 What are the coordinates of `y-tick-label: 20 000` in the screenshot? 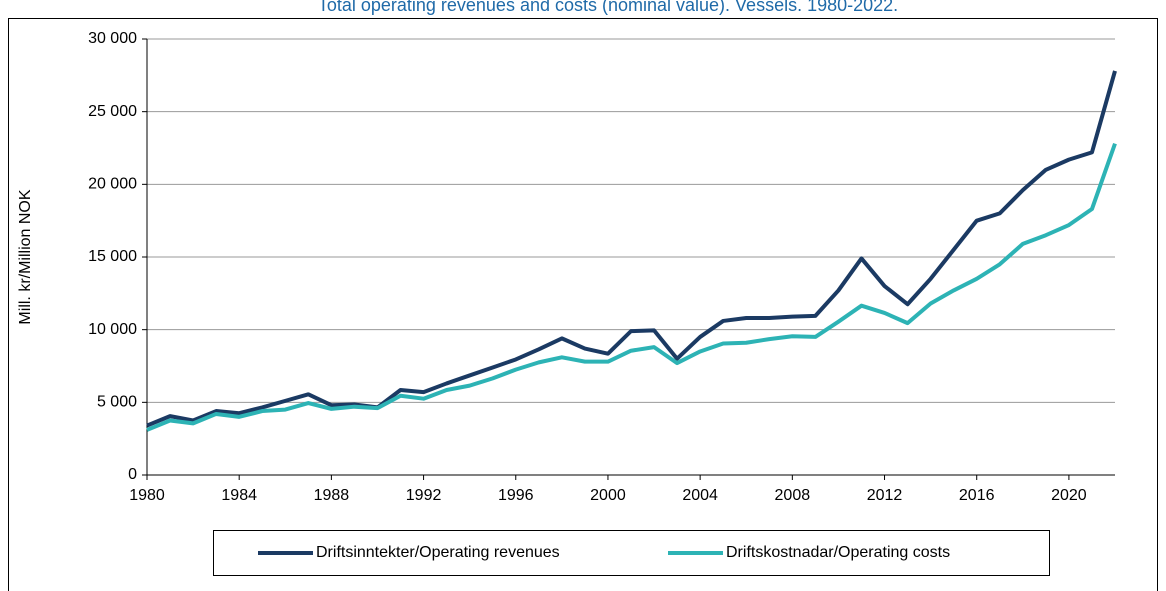 It's located at (112, 184).